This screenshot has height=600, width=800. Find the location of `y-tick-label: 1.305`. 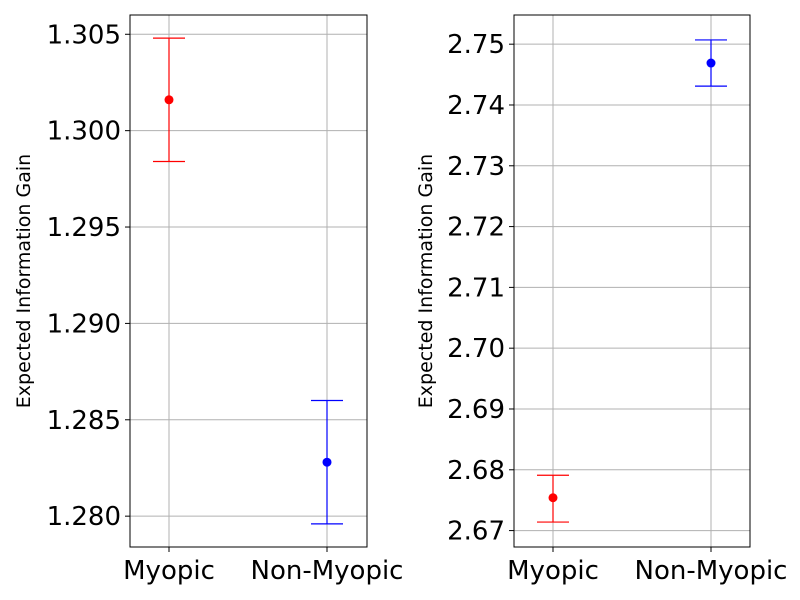

y-tick-label: 1.305 is located at coordinates (84, 35).